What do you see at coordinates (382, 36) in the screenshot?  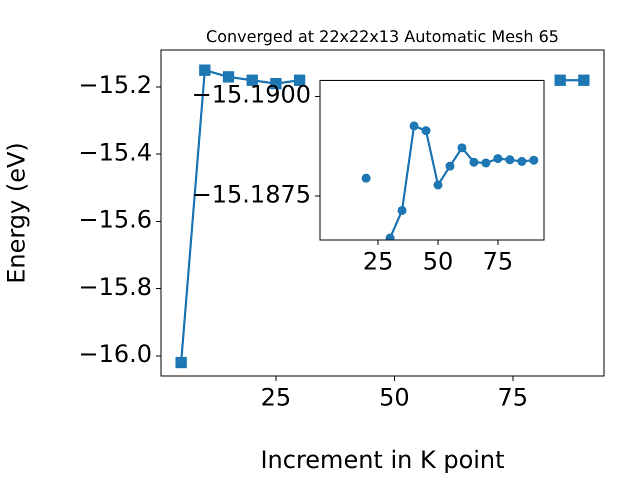 I see `chart-title: Converged at 22x22x13 Automatic Mesh 65` at bounding box center [382, 36].